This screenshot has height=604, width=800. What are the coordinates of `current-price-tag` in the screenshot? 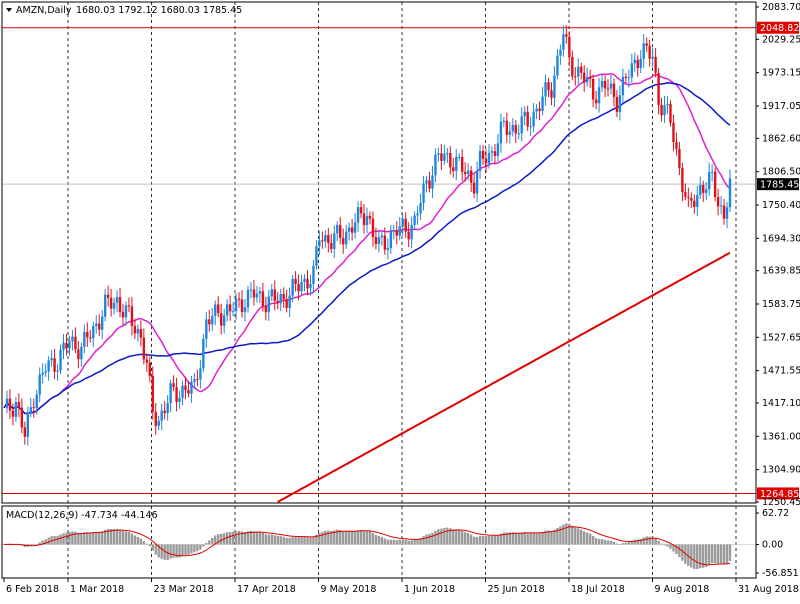 It's located at (778, 184).